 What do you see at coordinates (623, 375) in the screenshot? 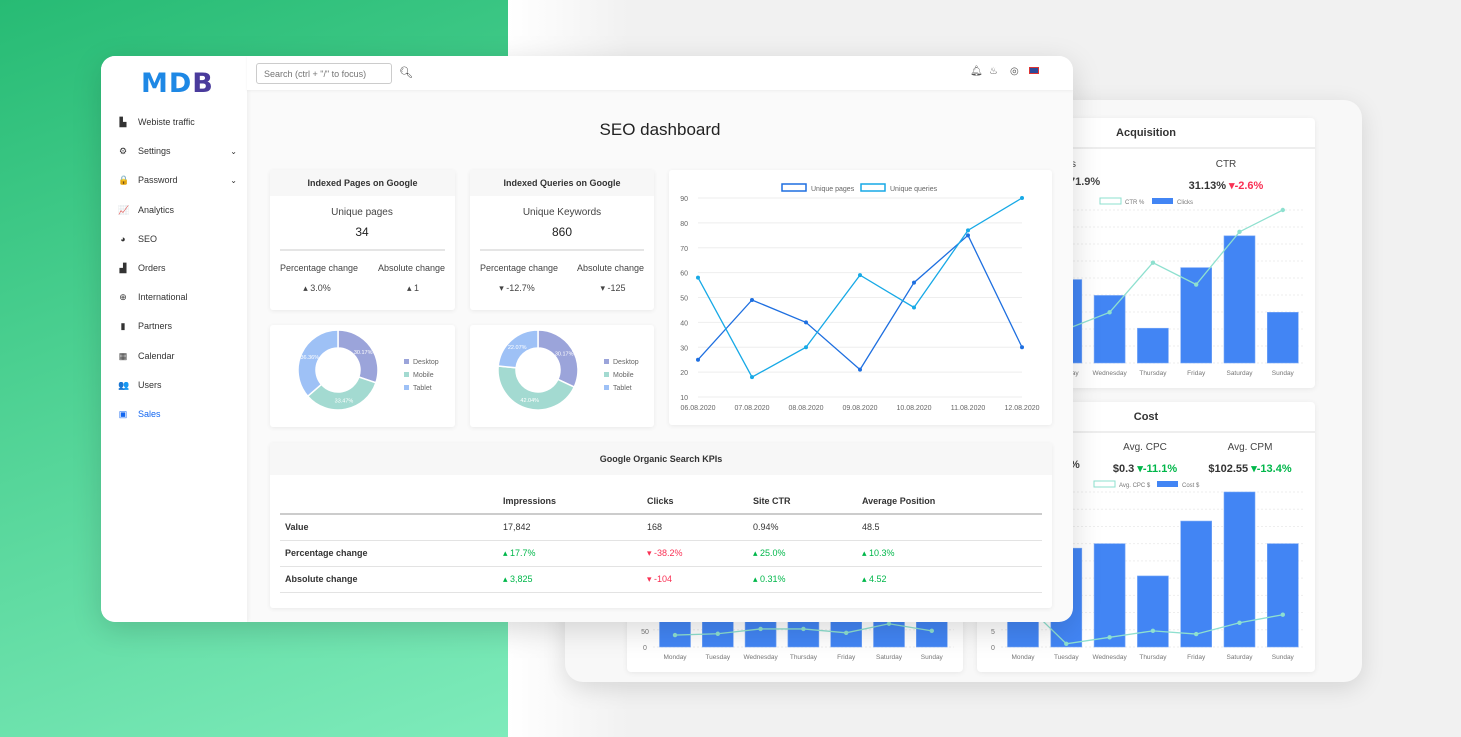
I see `legend-label: Mobile` at bounding box center [623, 375].